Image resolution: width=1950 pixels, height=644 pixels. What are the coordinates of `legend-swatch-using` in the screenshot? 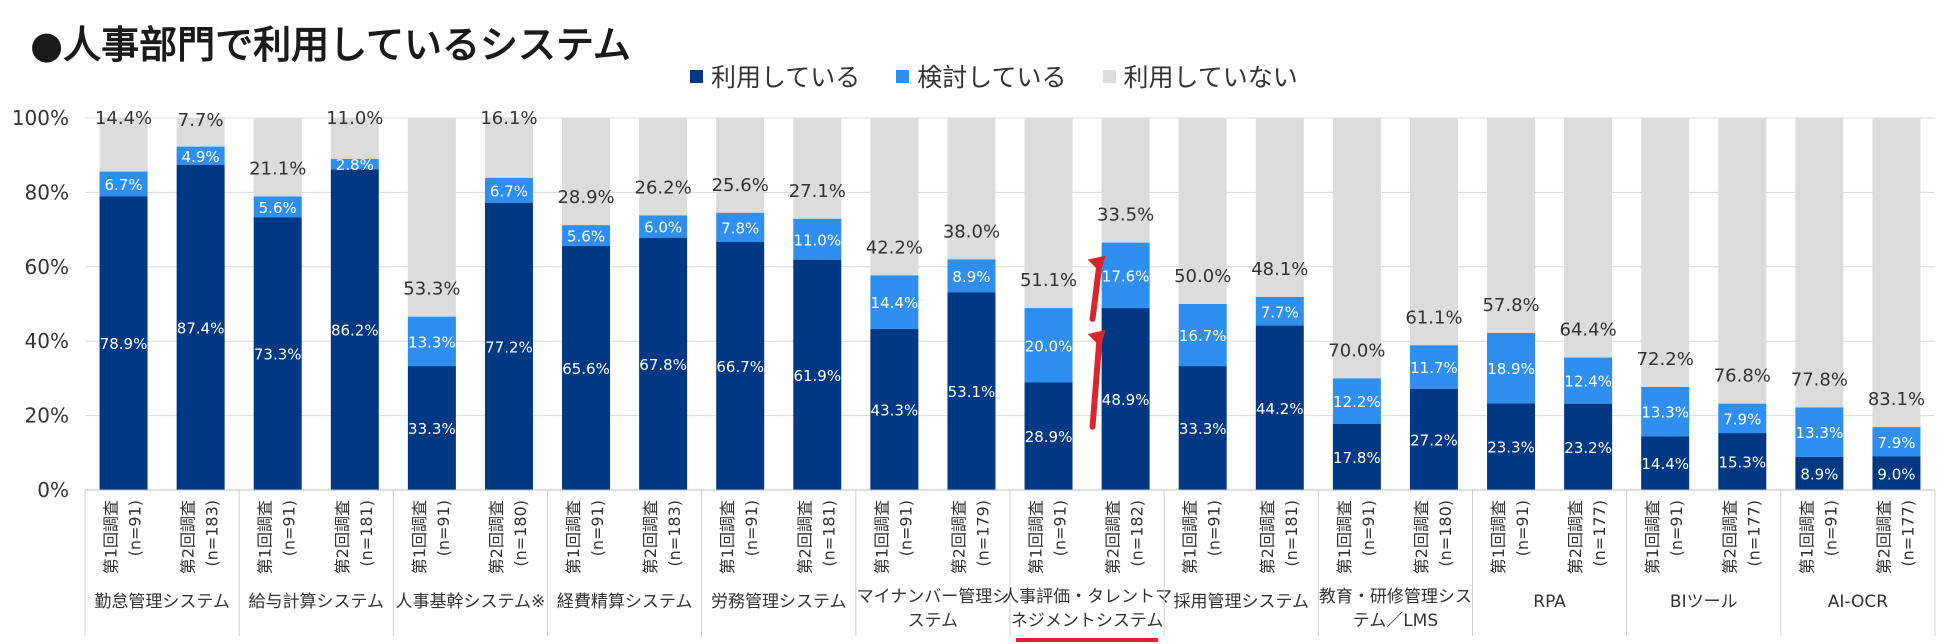 It's located at (696, 76).